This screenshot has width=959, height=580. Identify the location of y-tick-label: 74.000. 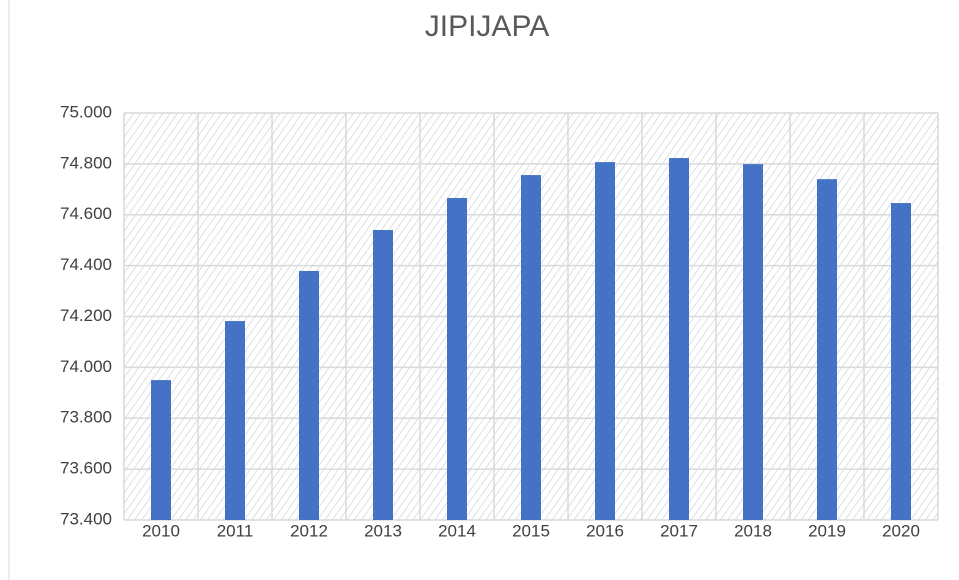
(86, 366).